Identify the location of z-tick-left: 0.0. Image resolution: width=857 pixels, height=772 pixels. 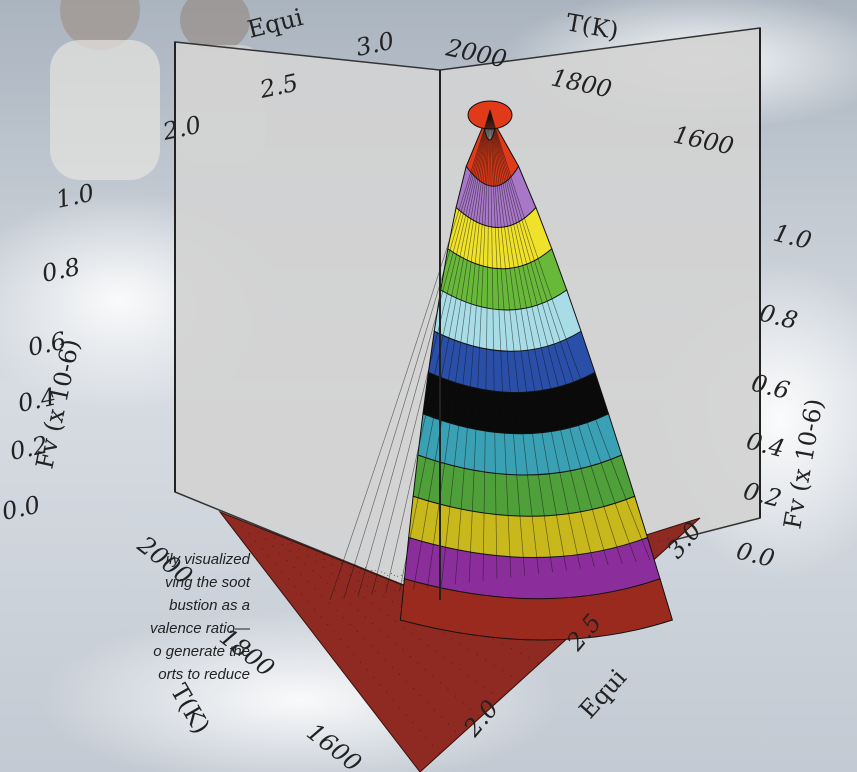
(21, 508).